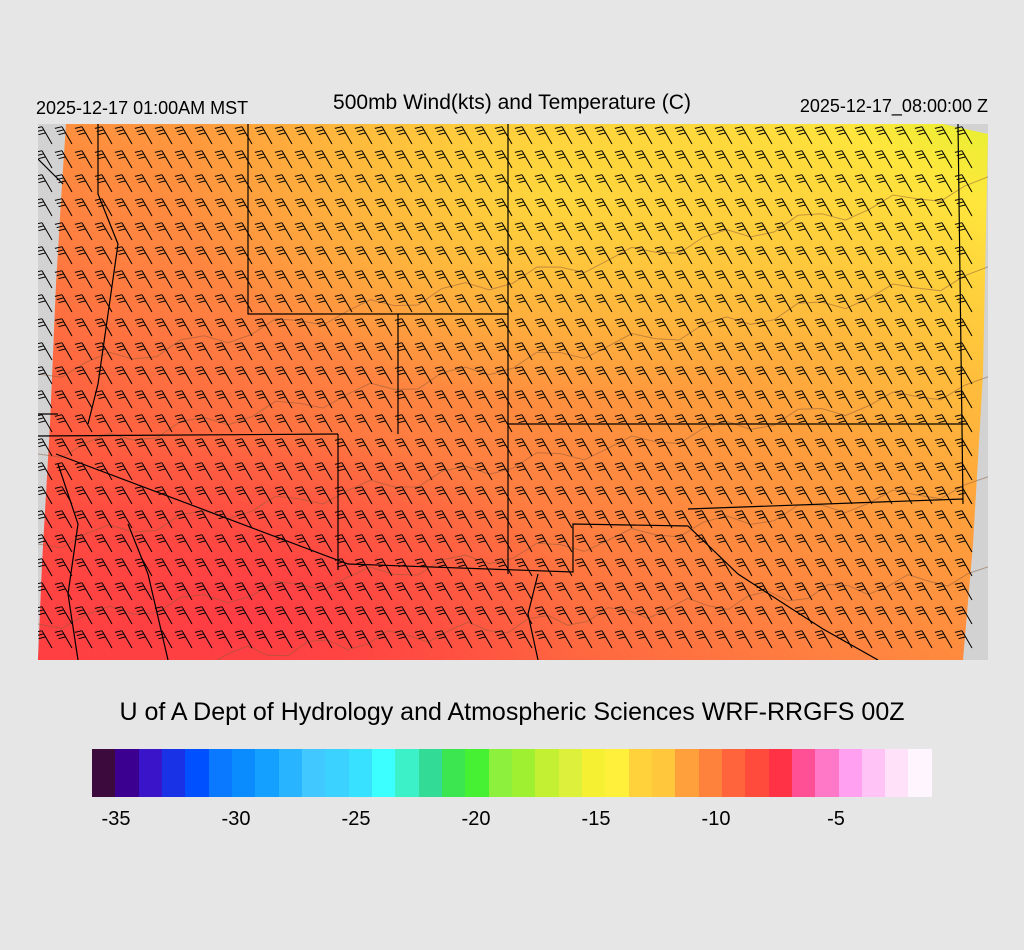  I want to click on temperature-colorbar, so click(512, 773).